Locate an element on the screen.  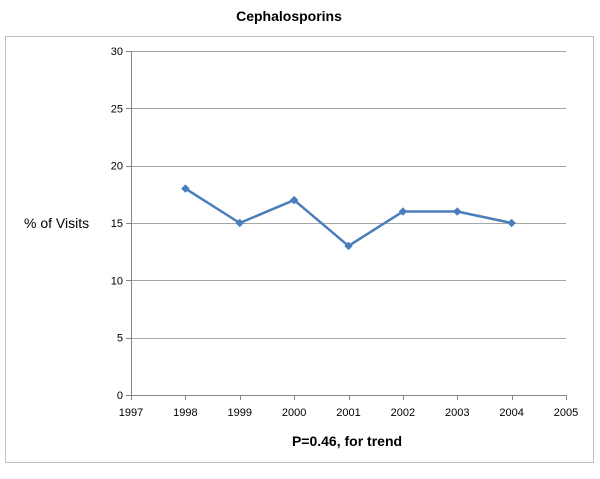
x-tick-label-1998: 1998 is located at coordinates (185, 413).